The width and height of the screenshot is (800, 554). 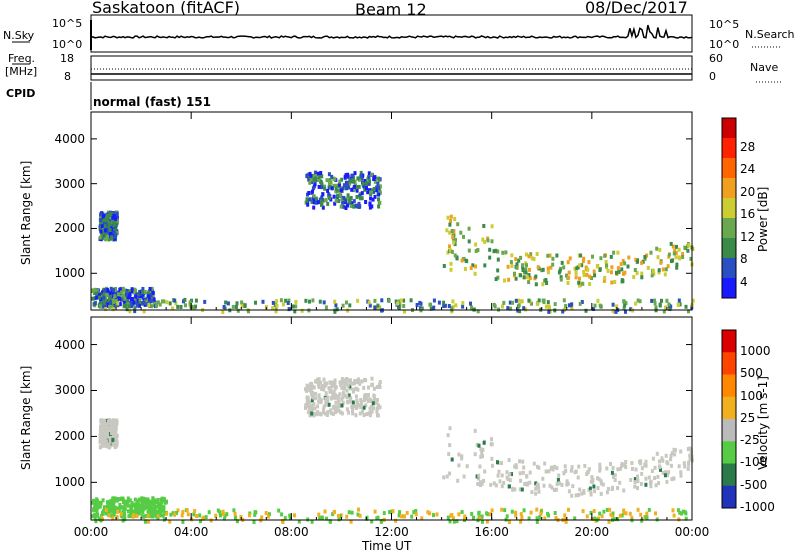 I want to click on power-ytick-label: 4000, so click(x=69, y=138).